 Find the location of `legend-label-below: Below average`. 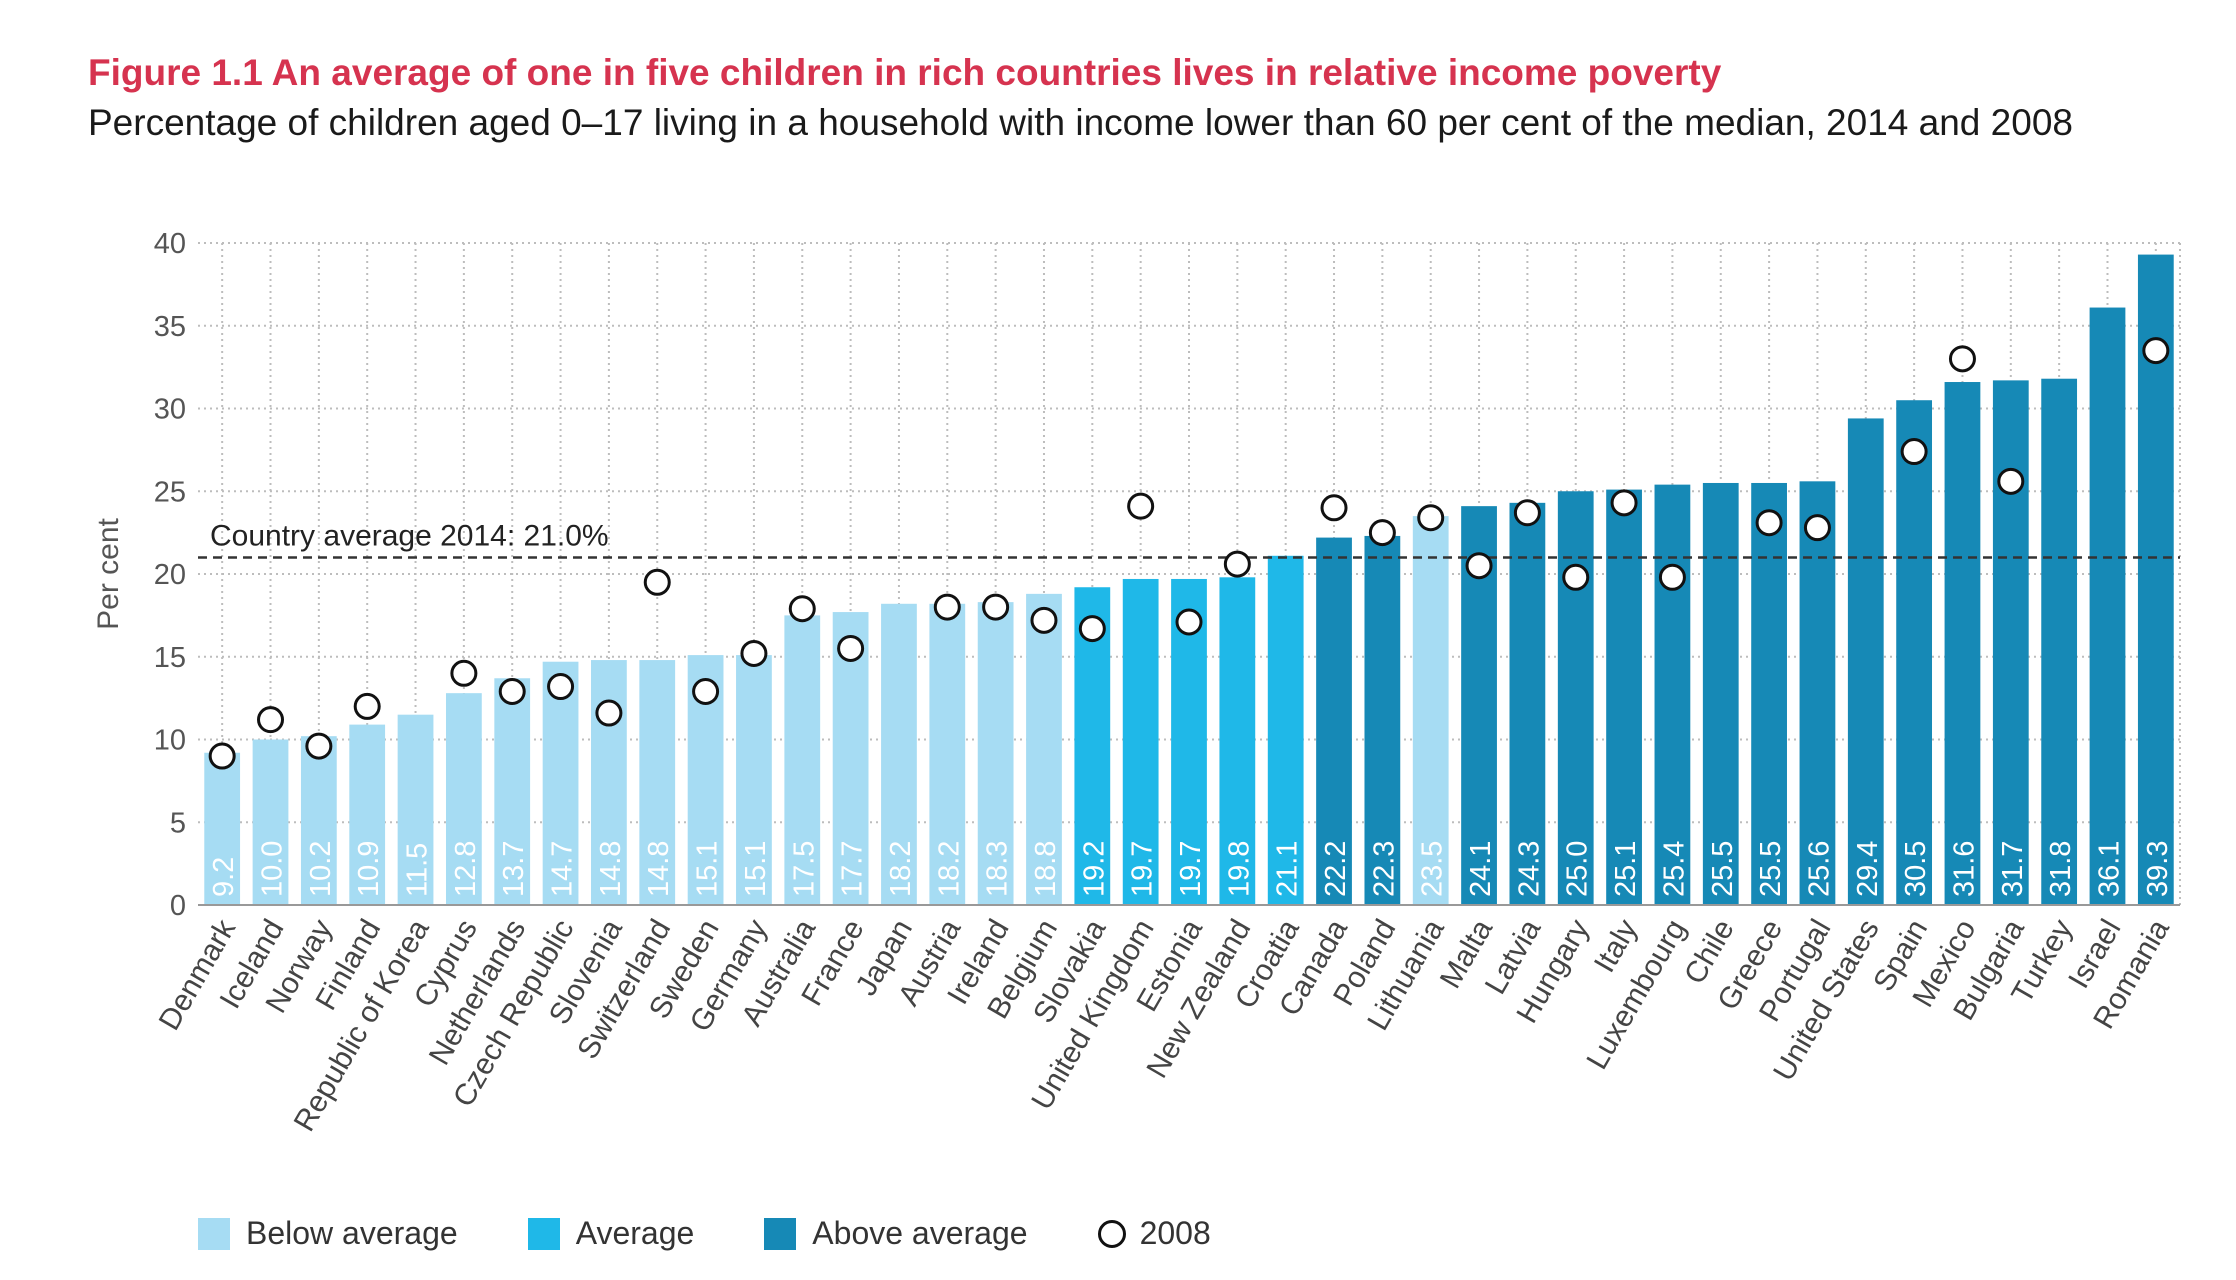

legend-label-below: Below average is located at coordinates (352, 1233).